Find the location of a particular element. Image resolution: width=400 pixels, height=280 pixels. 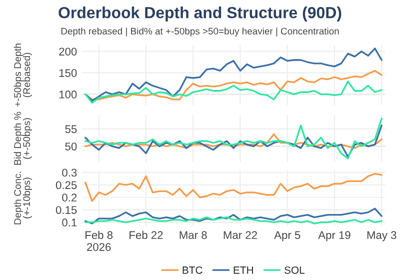

x-tick-label: Mar 8 is located at coordinates (193, 235).